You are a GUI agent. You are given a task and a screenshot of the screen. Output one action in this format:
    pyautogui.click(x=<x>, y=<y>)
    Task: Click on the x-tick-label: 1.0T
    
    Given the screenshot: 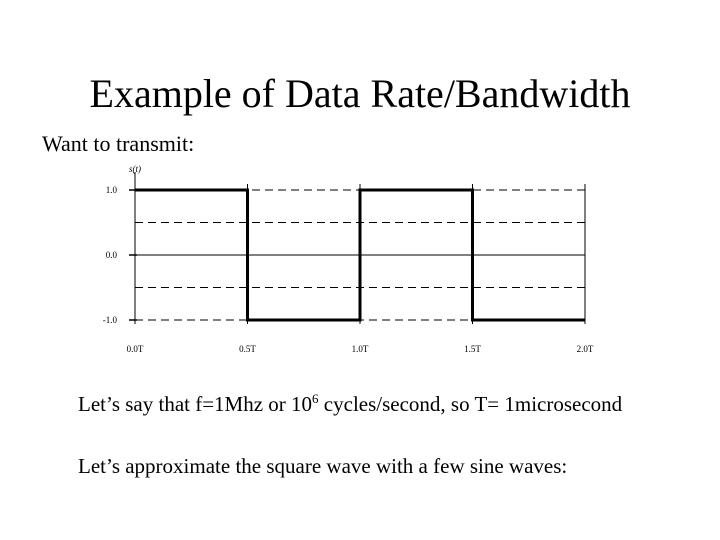 What is the action you would take?
    pyautogui.click(x=360, y=349)
    